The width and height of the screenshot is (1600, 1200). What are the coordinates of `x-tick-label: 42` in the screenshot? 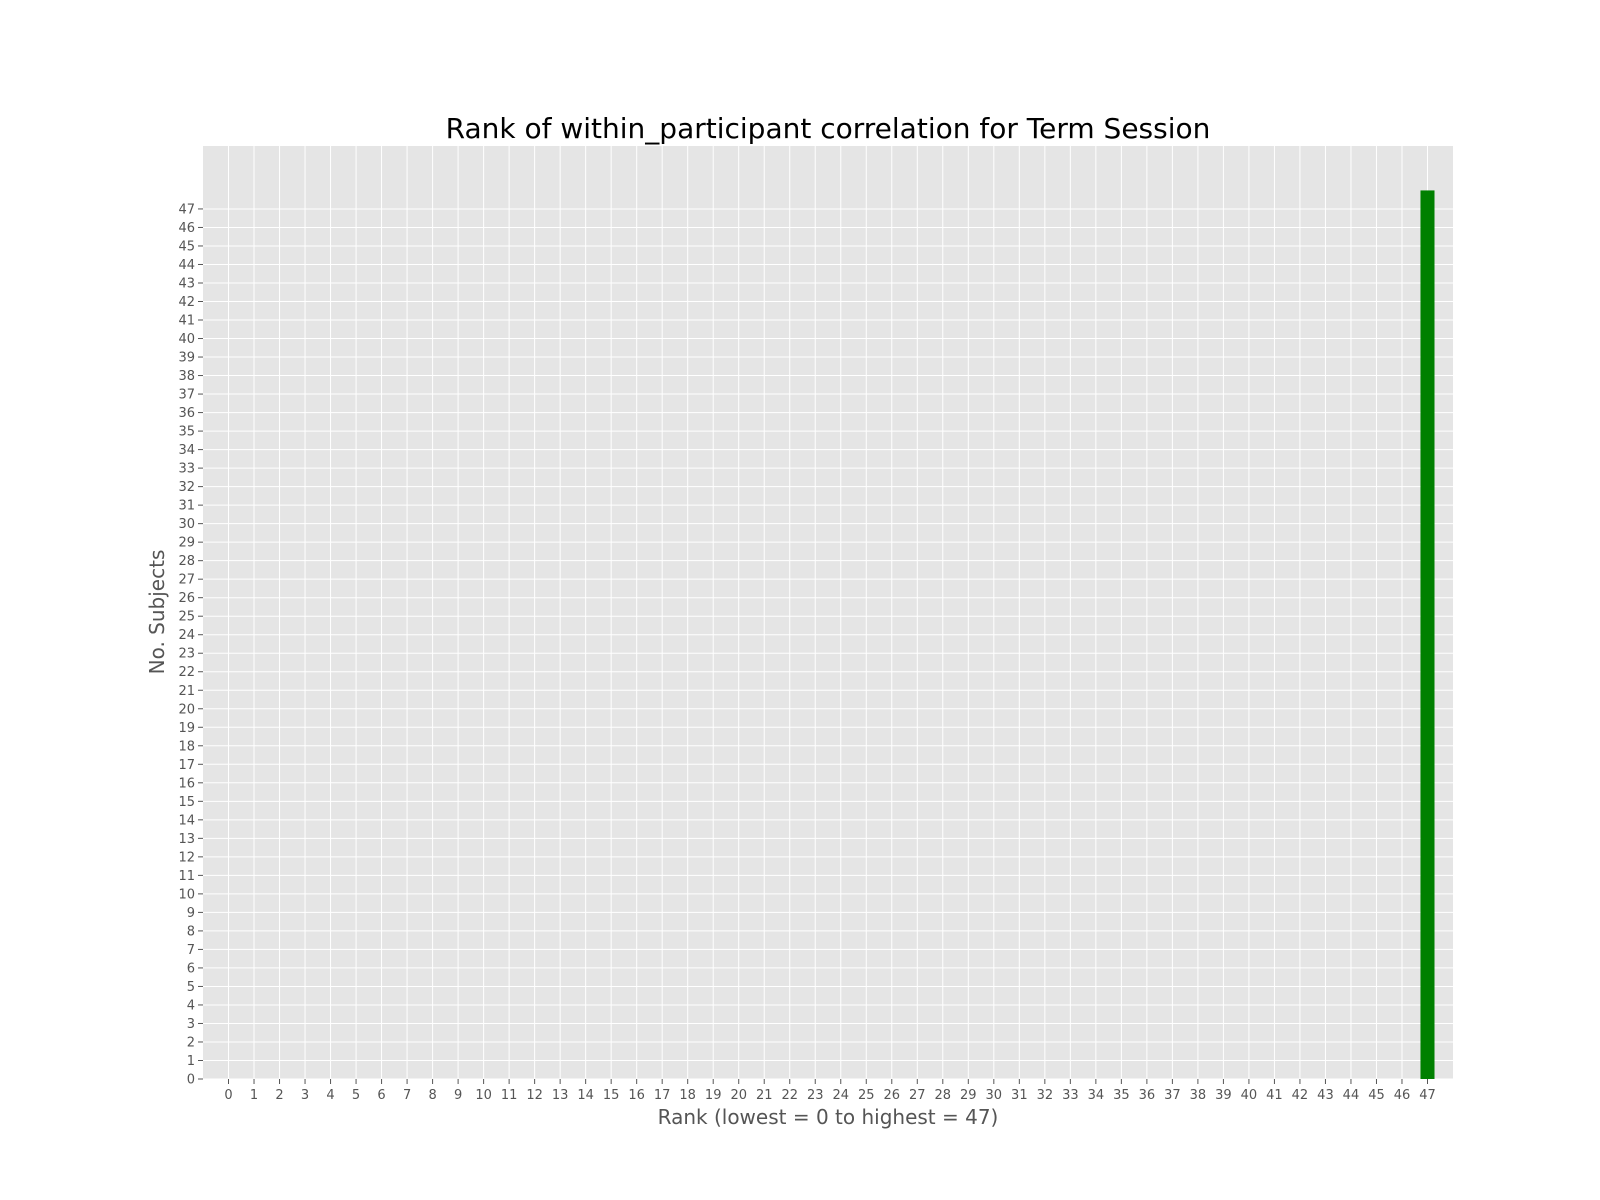 It's located at (1300, 1095).